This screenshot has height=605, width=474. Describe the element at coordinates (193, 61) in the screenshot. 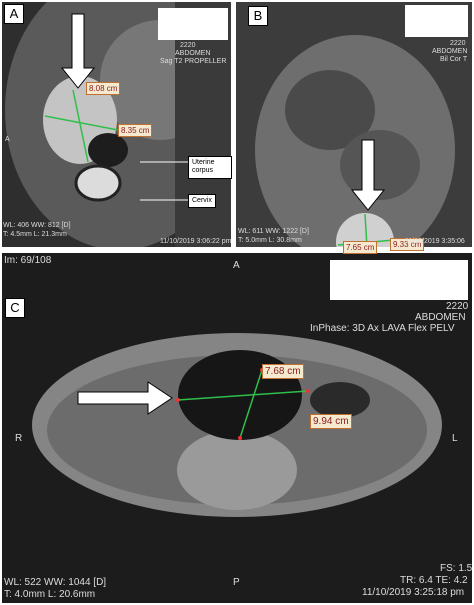

I see `overlay-text: Sag T2 PROPELLER` at that location.